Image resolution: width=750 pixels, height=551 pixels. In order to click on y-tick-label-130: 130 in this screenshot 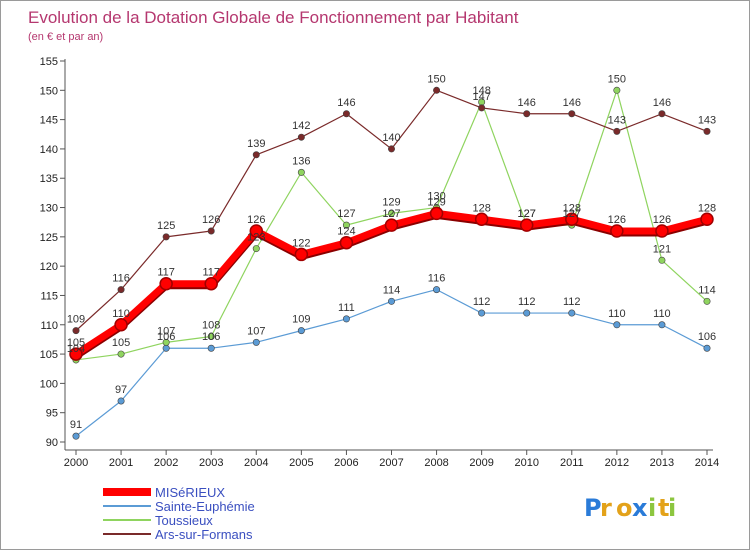, I will do `click(49, 209)`.